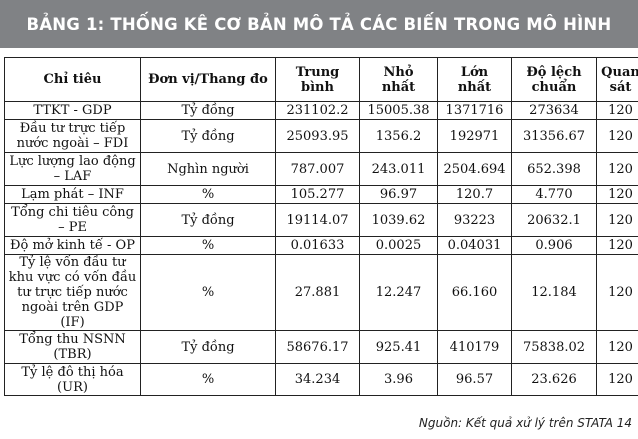 The width and height of the screenshot is (638, 439). Describe the element at coordinates (317, 220) in the screenshot. I see `cell-mean: 19114.07` at that location.